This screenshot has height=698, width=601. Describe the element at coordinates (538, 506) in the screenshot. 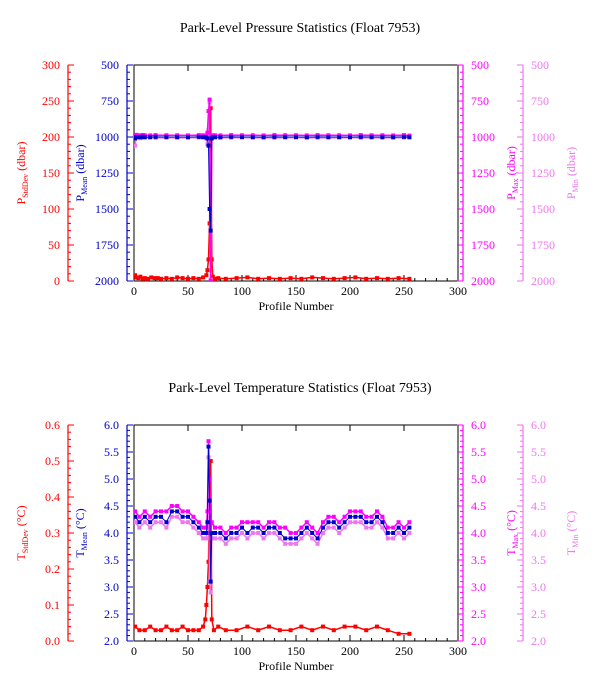

I see `min-y-tick-label: 4.5` at that location.